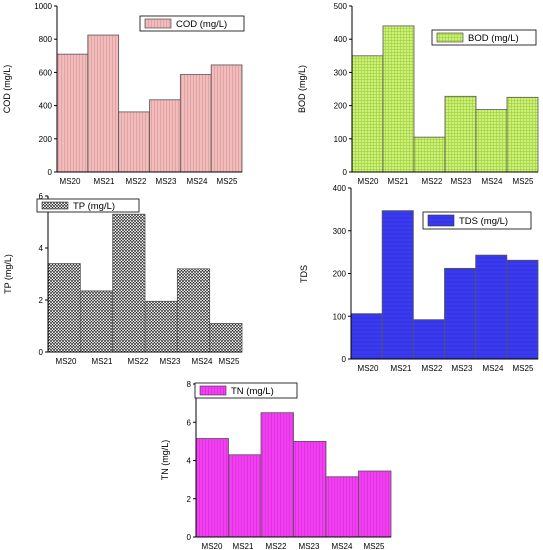  I want to click on y-tick-label: 500, so click(341, 6).